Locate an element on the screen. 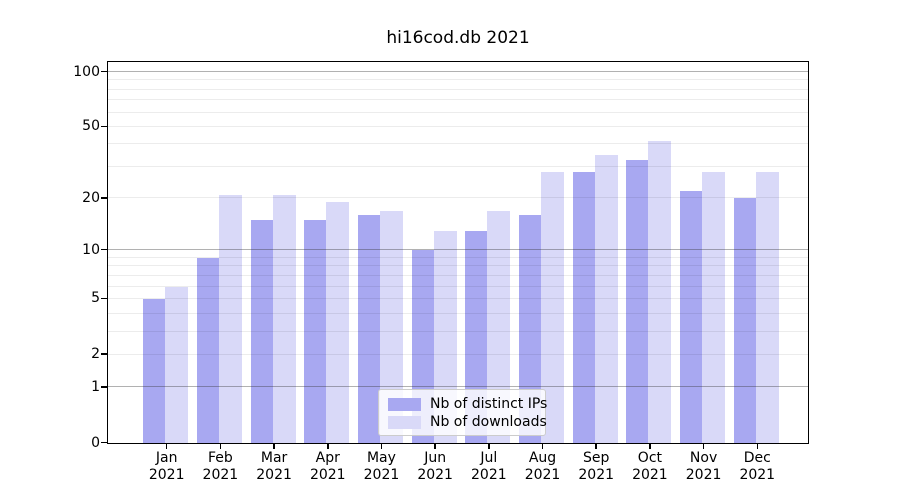 The image size is (900, 500). bar-sep-distinct-ips is located at coordinates (583, 307).